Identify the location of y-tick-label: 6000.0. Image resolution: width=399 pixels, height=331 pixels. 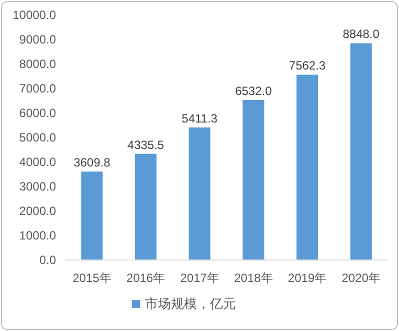
(37, 113).